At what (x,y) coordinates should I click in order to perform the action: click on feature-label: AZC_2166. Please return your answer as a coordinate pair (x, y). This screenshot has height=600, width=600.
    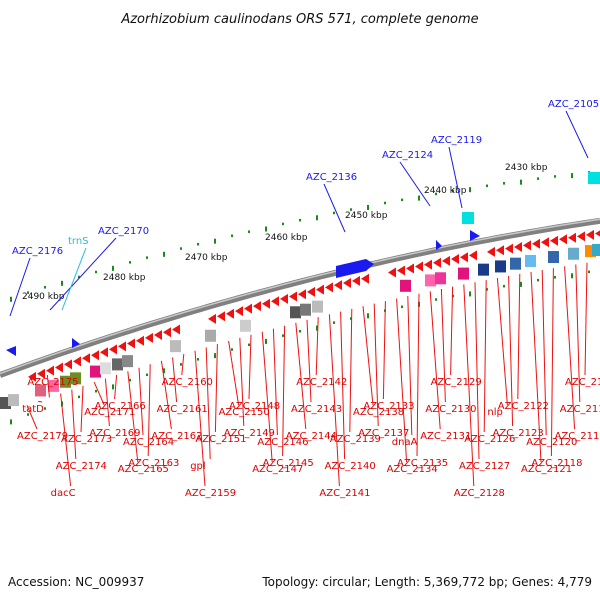
    Looking at the image, I should click on (120, 406).